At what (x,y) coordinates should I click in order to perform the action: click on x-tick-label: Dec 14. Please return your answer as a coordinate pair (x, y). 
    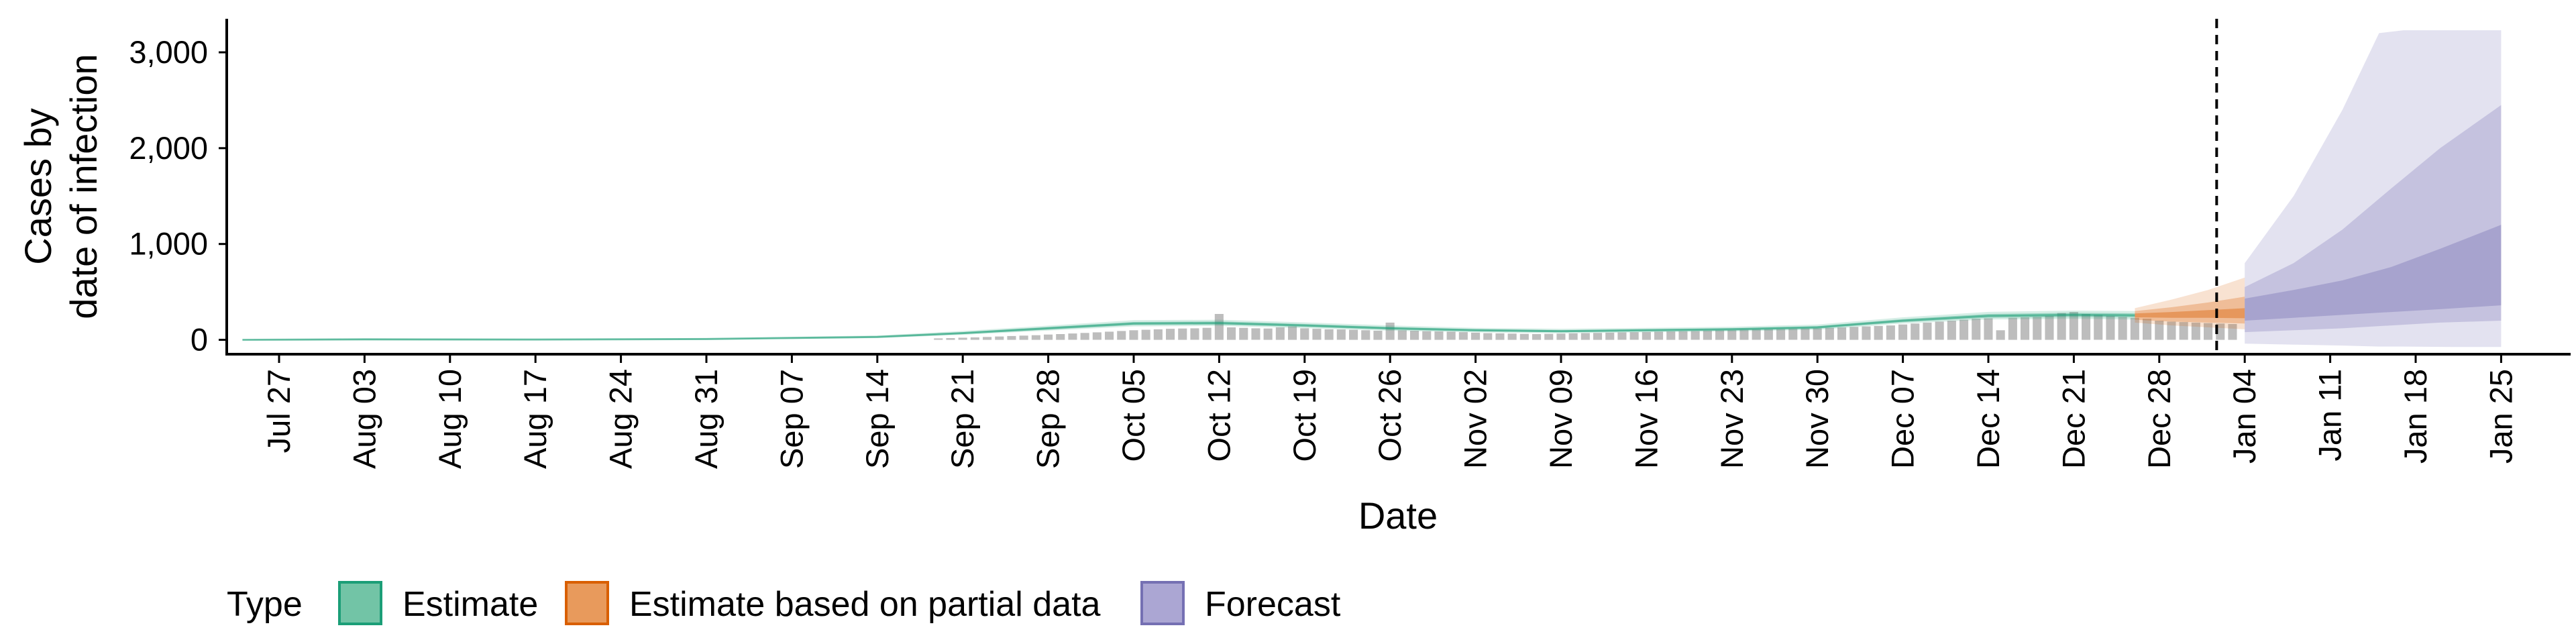
    Looking at the image, I should click on (1988, 419).